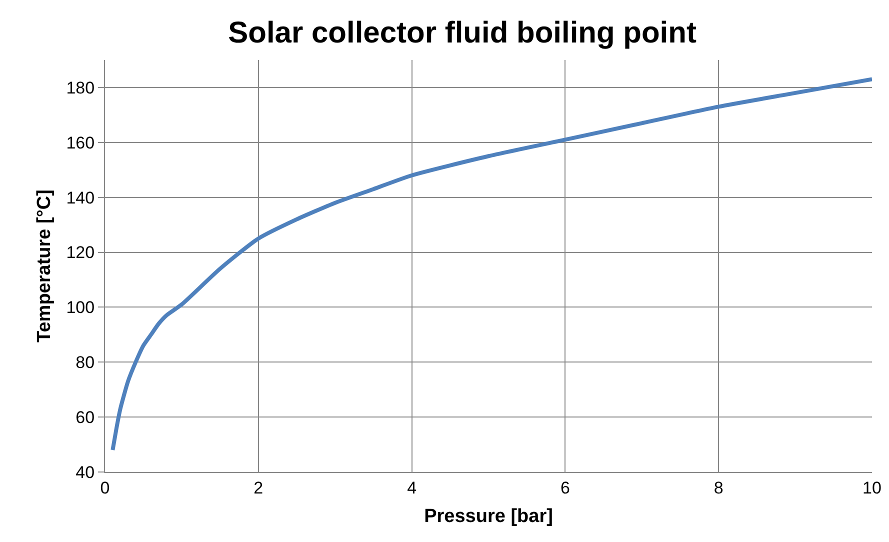 This screenshot has width=889, height=542. I want to click on y-tick-label: 80, so click(85, 362).